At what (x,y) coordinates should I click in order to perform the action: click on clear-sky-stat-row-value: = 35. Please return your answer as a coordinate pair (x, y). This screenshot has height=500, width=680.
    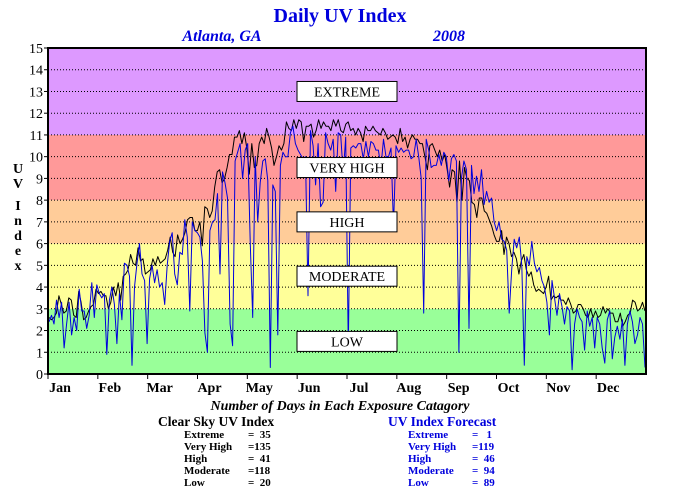
    Looking at the image, I should click on (259, 435).